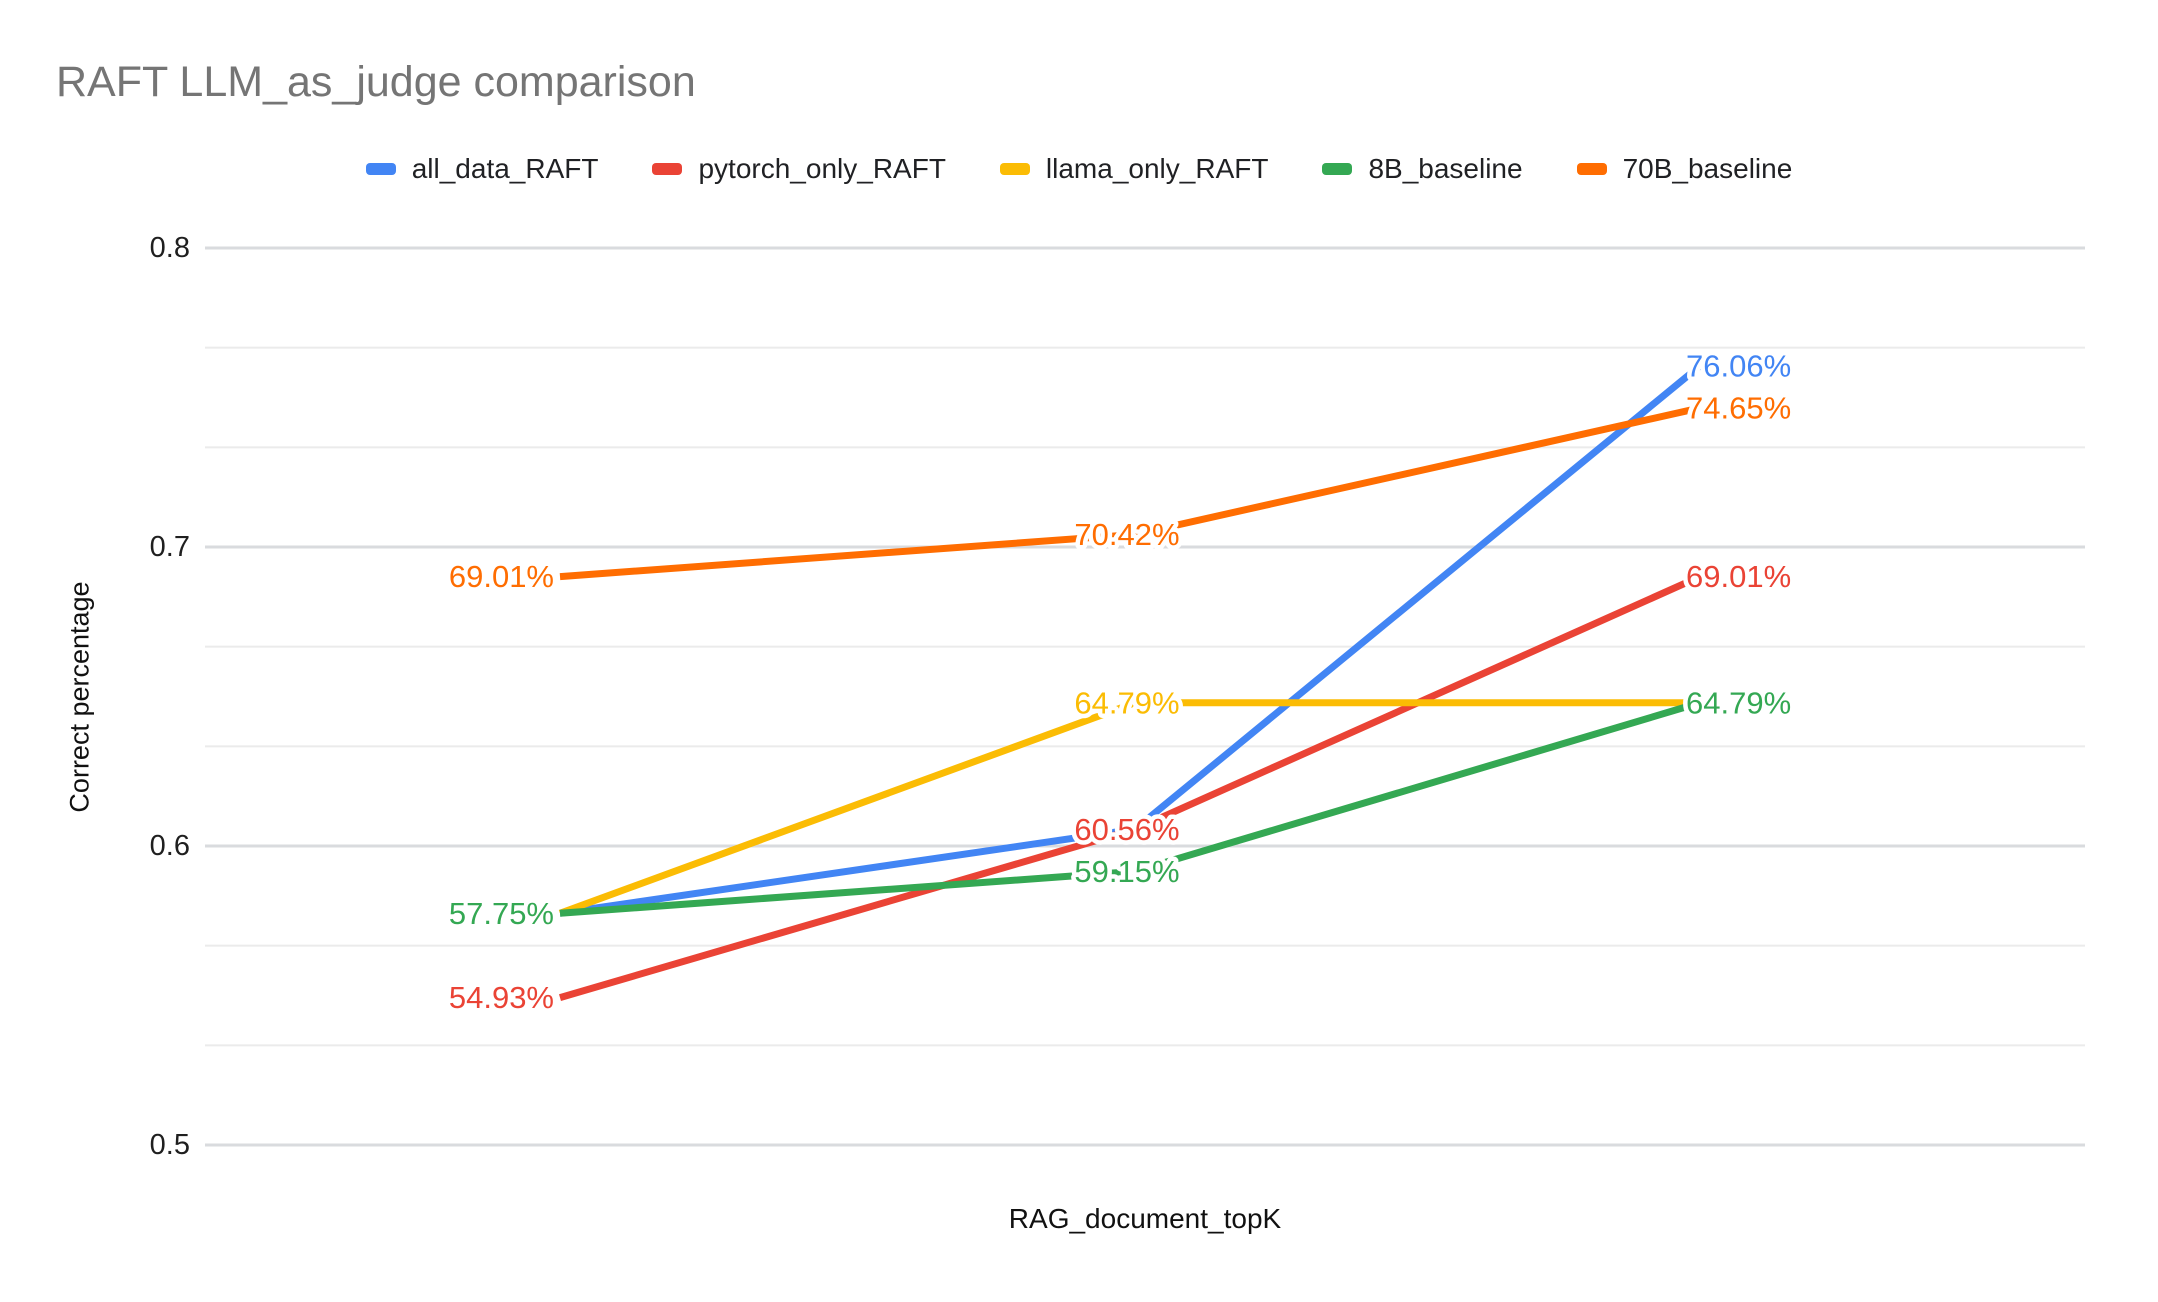  What do you see at coordinates (505, 168) in the screenshot?
I see `legend-item-label: all_data_RAFT` at bounding box center [505, 168].